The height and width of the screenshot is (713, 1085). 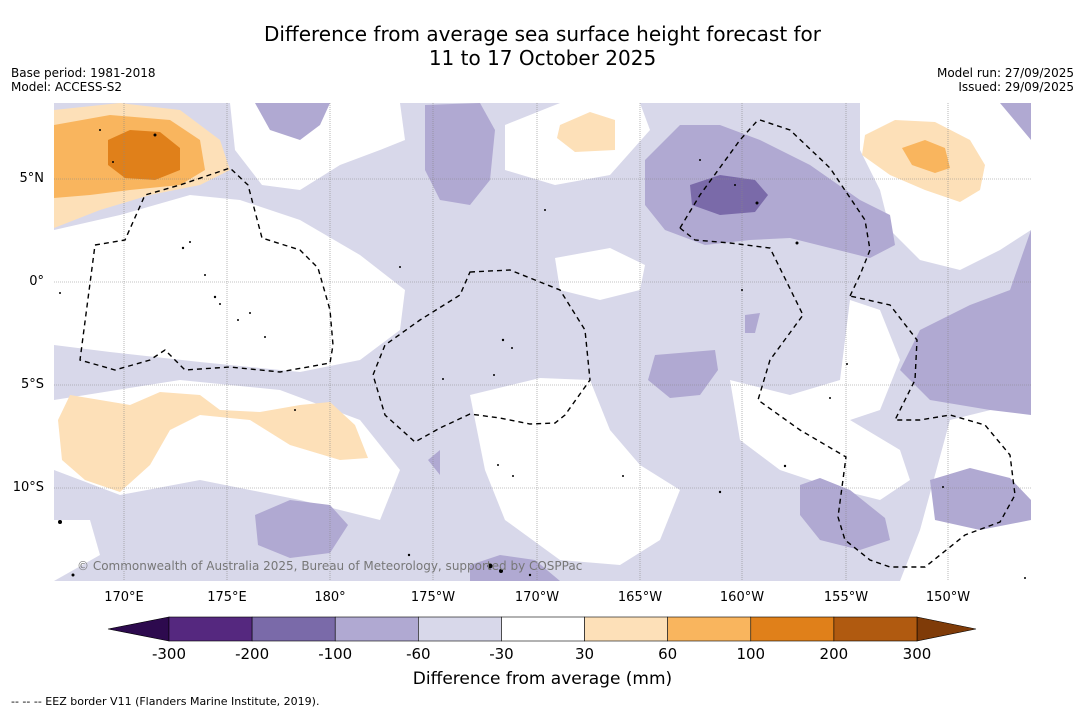 What do you see at coordinates (946, 629) in the screenshot?
I see `colorbar-extend-high` at bounding box center [946, 629].